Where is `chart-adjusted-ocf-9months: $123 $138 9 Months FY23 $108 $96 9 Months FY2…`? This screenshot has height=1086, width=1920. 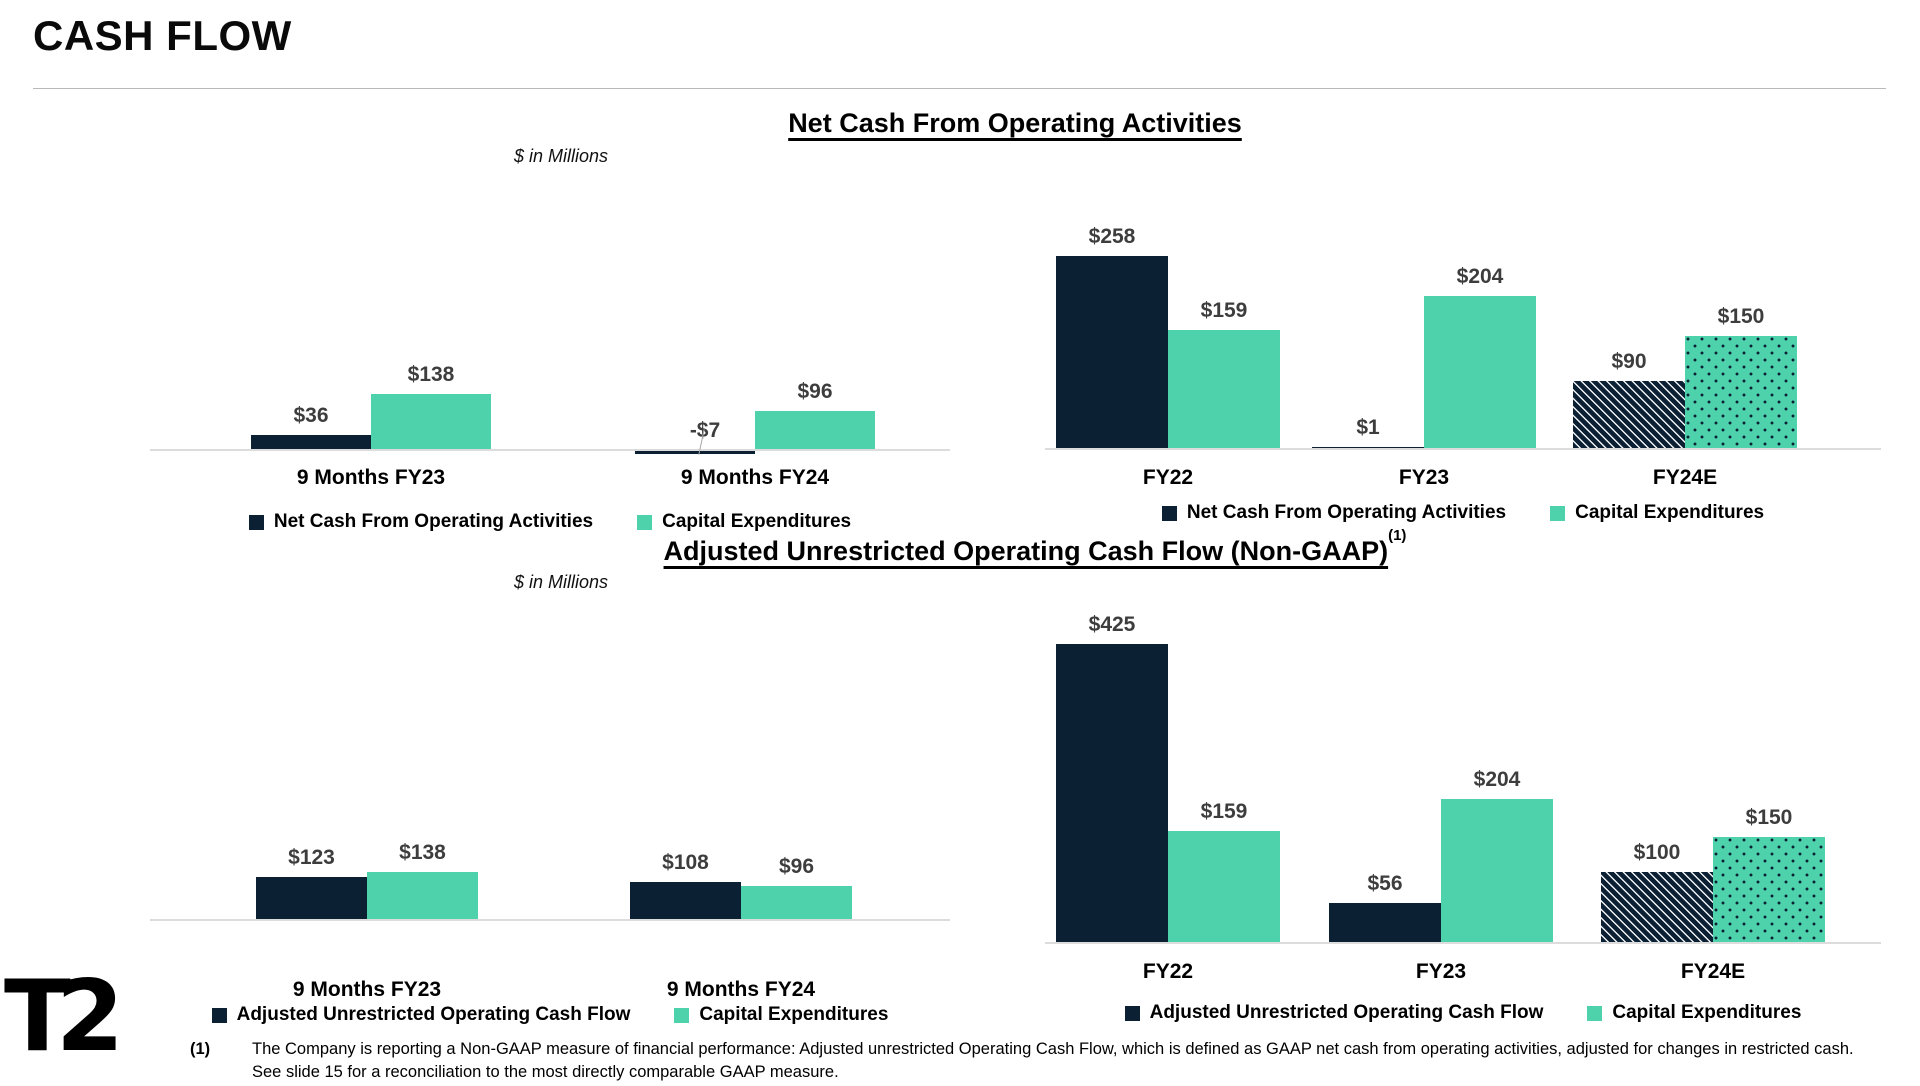
chart-adjusted-ocf-9months: $123 $138 9 Months FY23 $108 $96 9 Months FY2… is located at coordinates (550, 920).